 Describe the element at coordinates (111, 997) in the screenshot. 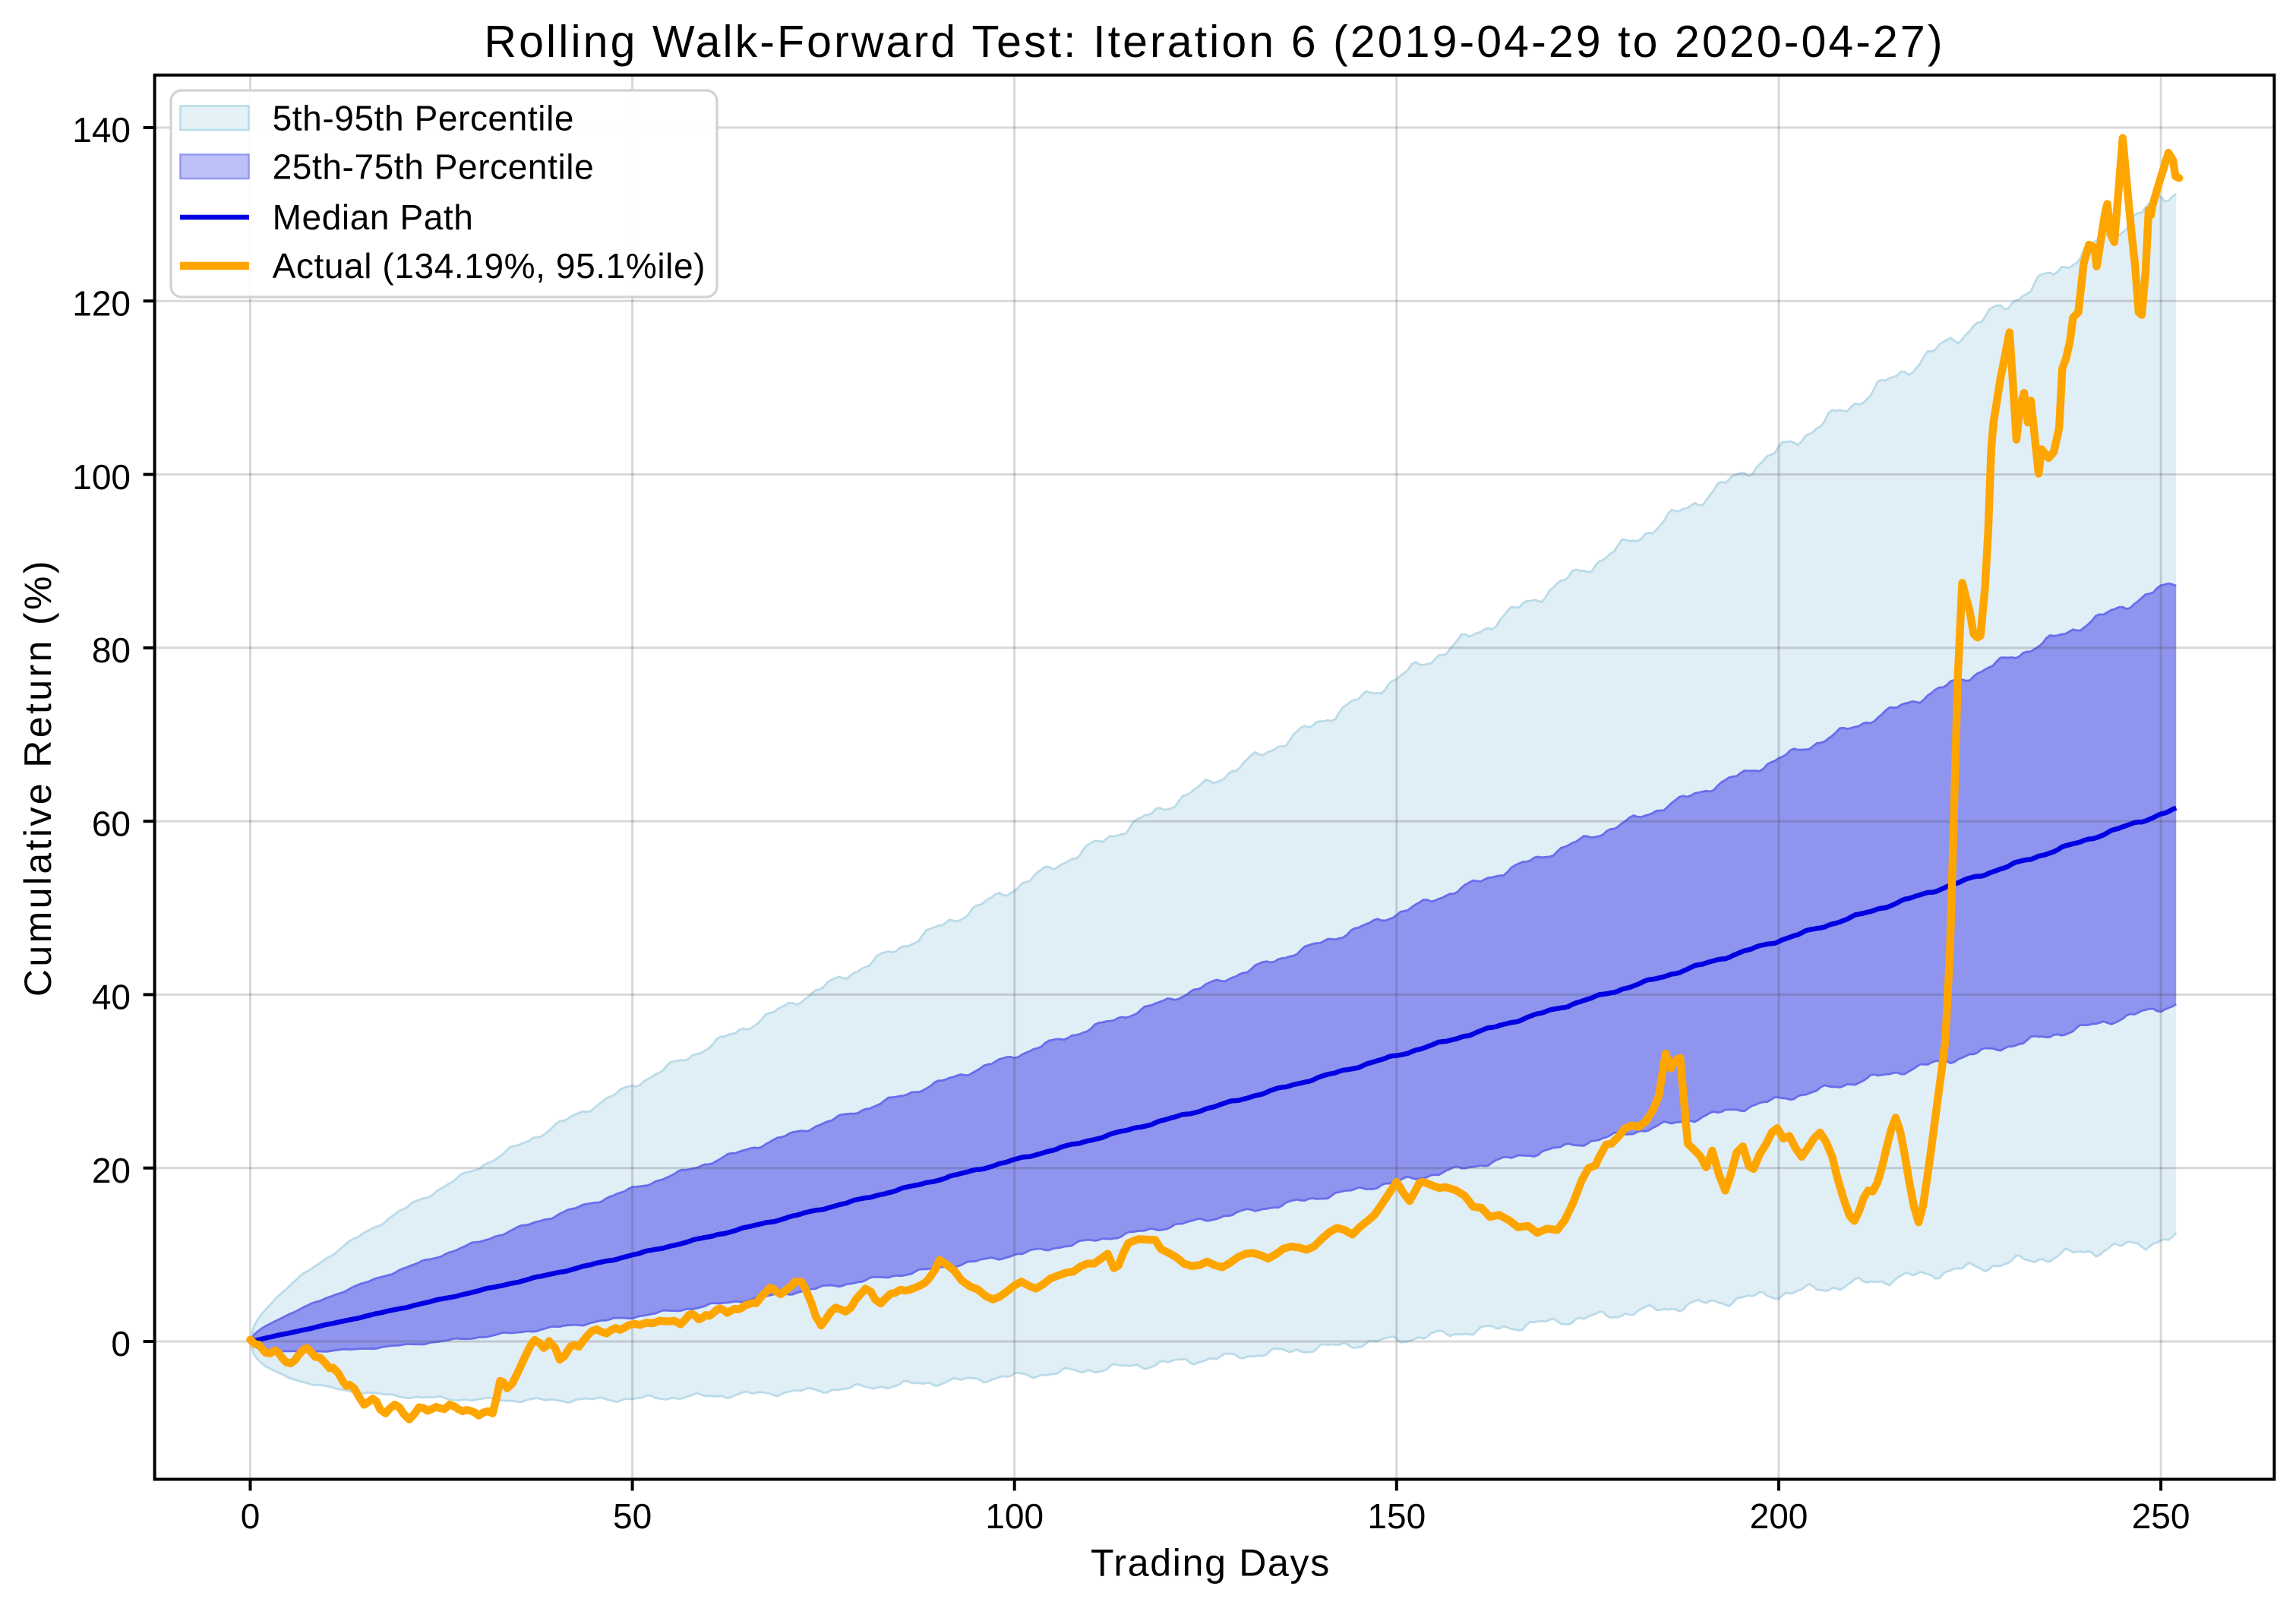

I see `svg-text: 40` at that location.